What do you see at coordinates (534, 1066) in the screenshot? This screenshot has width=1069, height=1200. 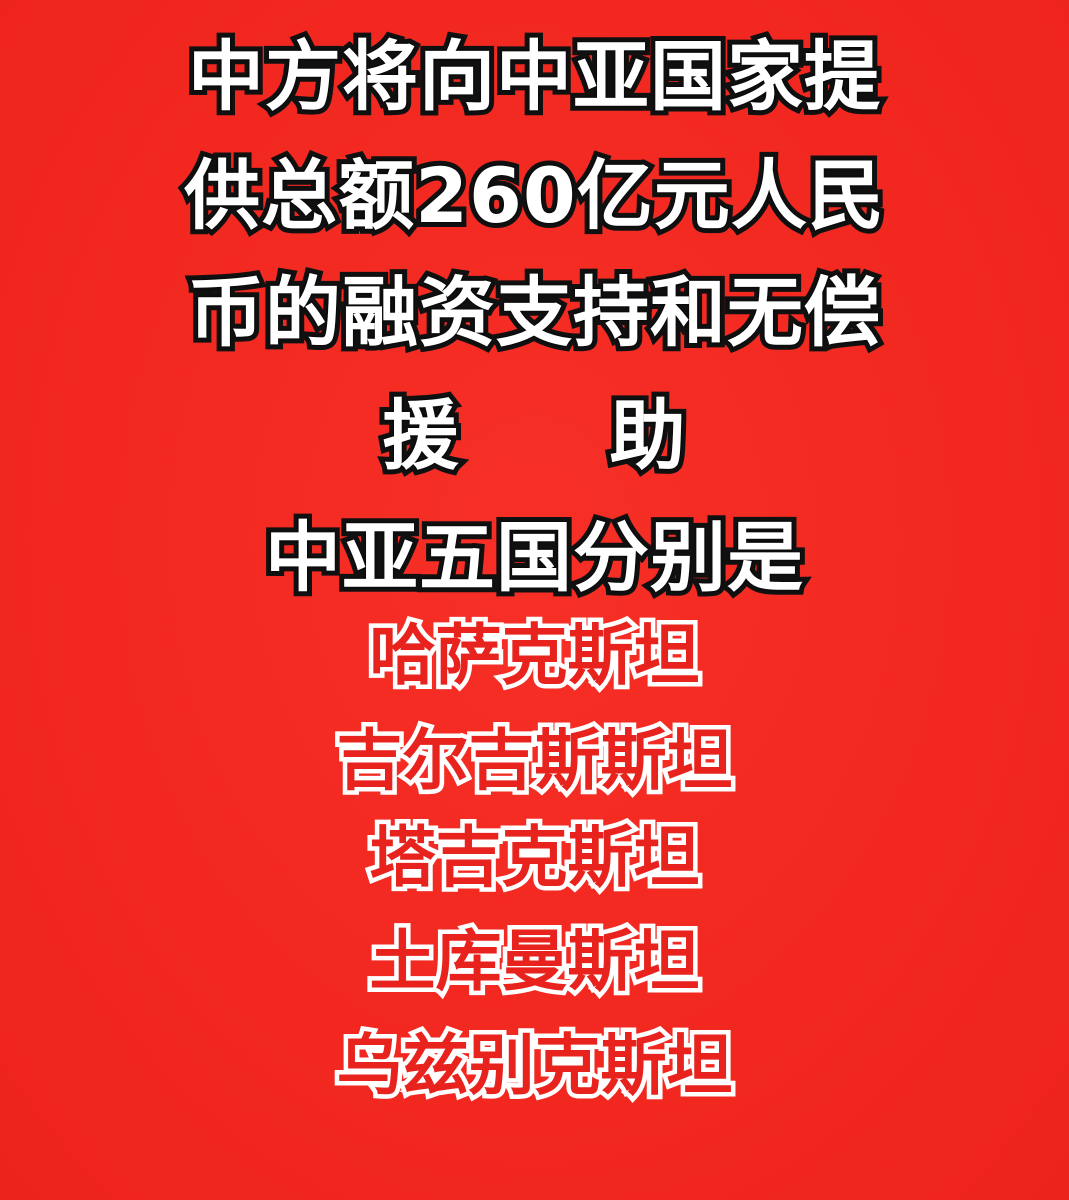 I see `country-uzbekistan: 乌兹别克斯坦` at bounding box center [534, 1066].